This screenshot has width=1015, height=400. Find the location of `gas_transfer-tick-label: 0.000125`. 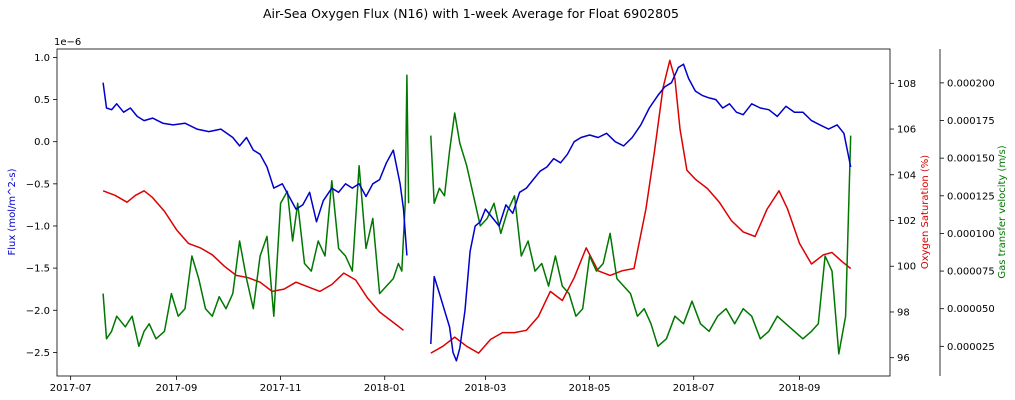

gas_transfer-tick-label: 0.000125 is located at coordinates (971, 196).